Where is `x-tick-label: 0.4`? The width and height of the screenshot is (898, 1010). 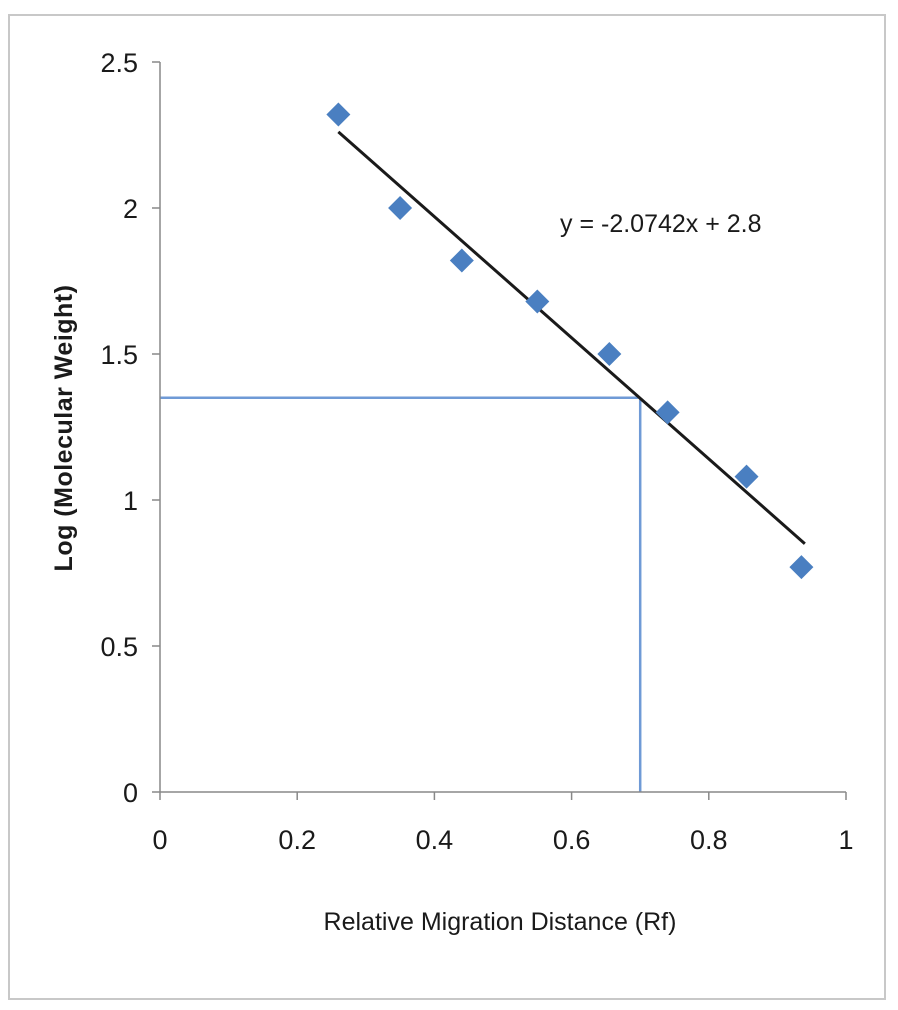
x-tick-label: 0.4 is located at coordinates (435, 840).